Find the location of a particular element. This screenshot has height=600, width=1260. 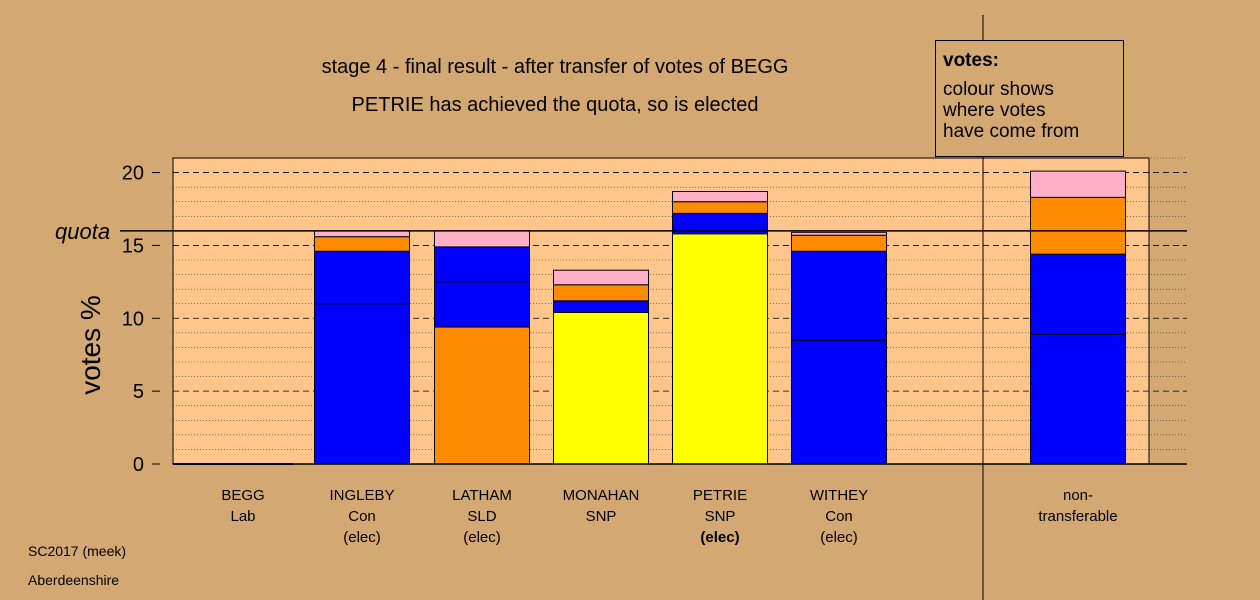

y-tick-label: 20 is located at coordinates (133, 174).